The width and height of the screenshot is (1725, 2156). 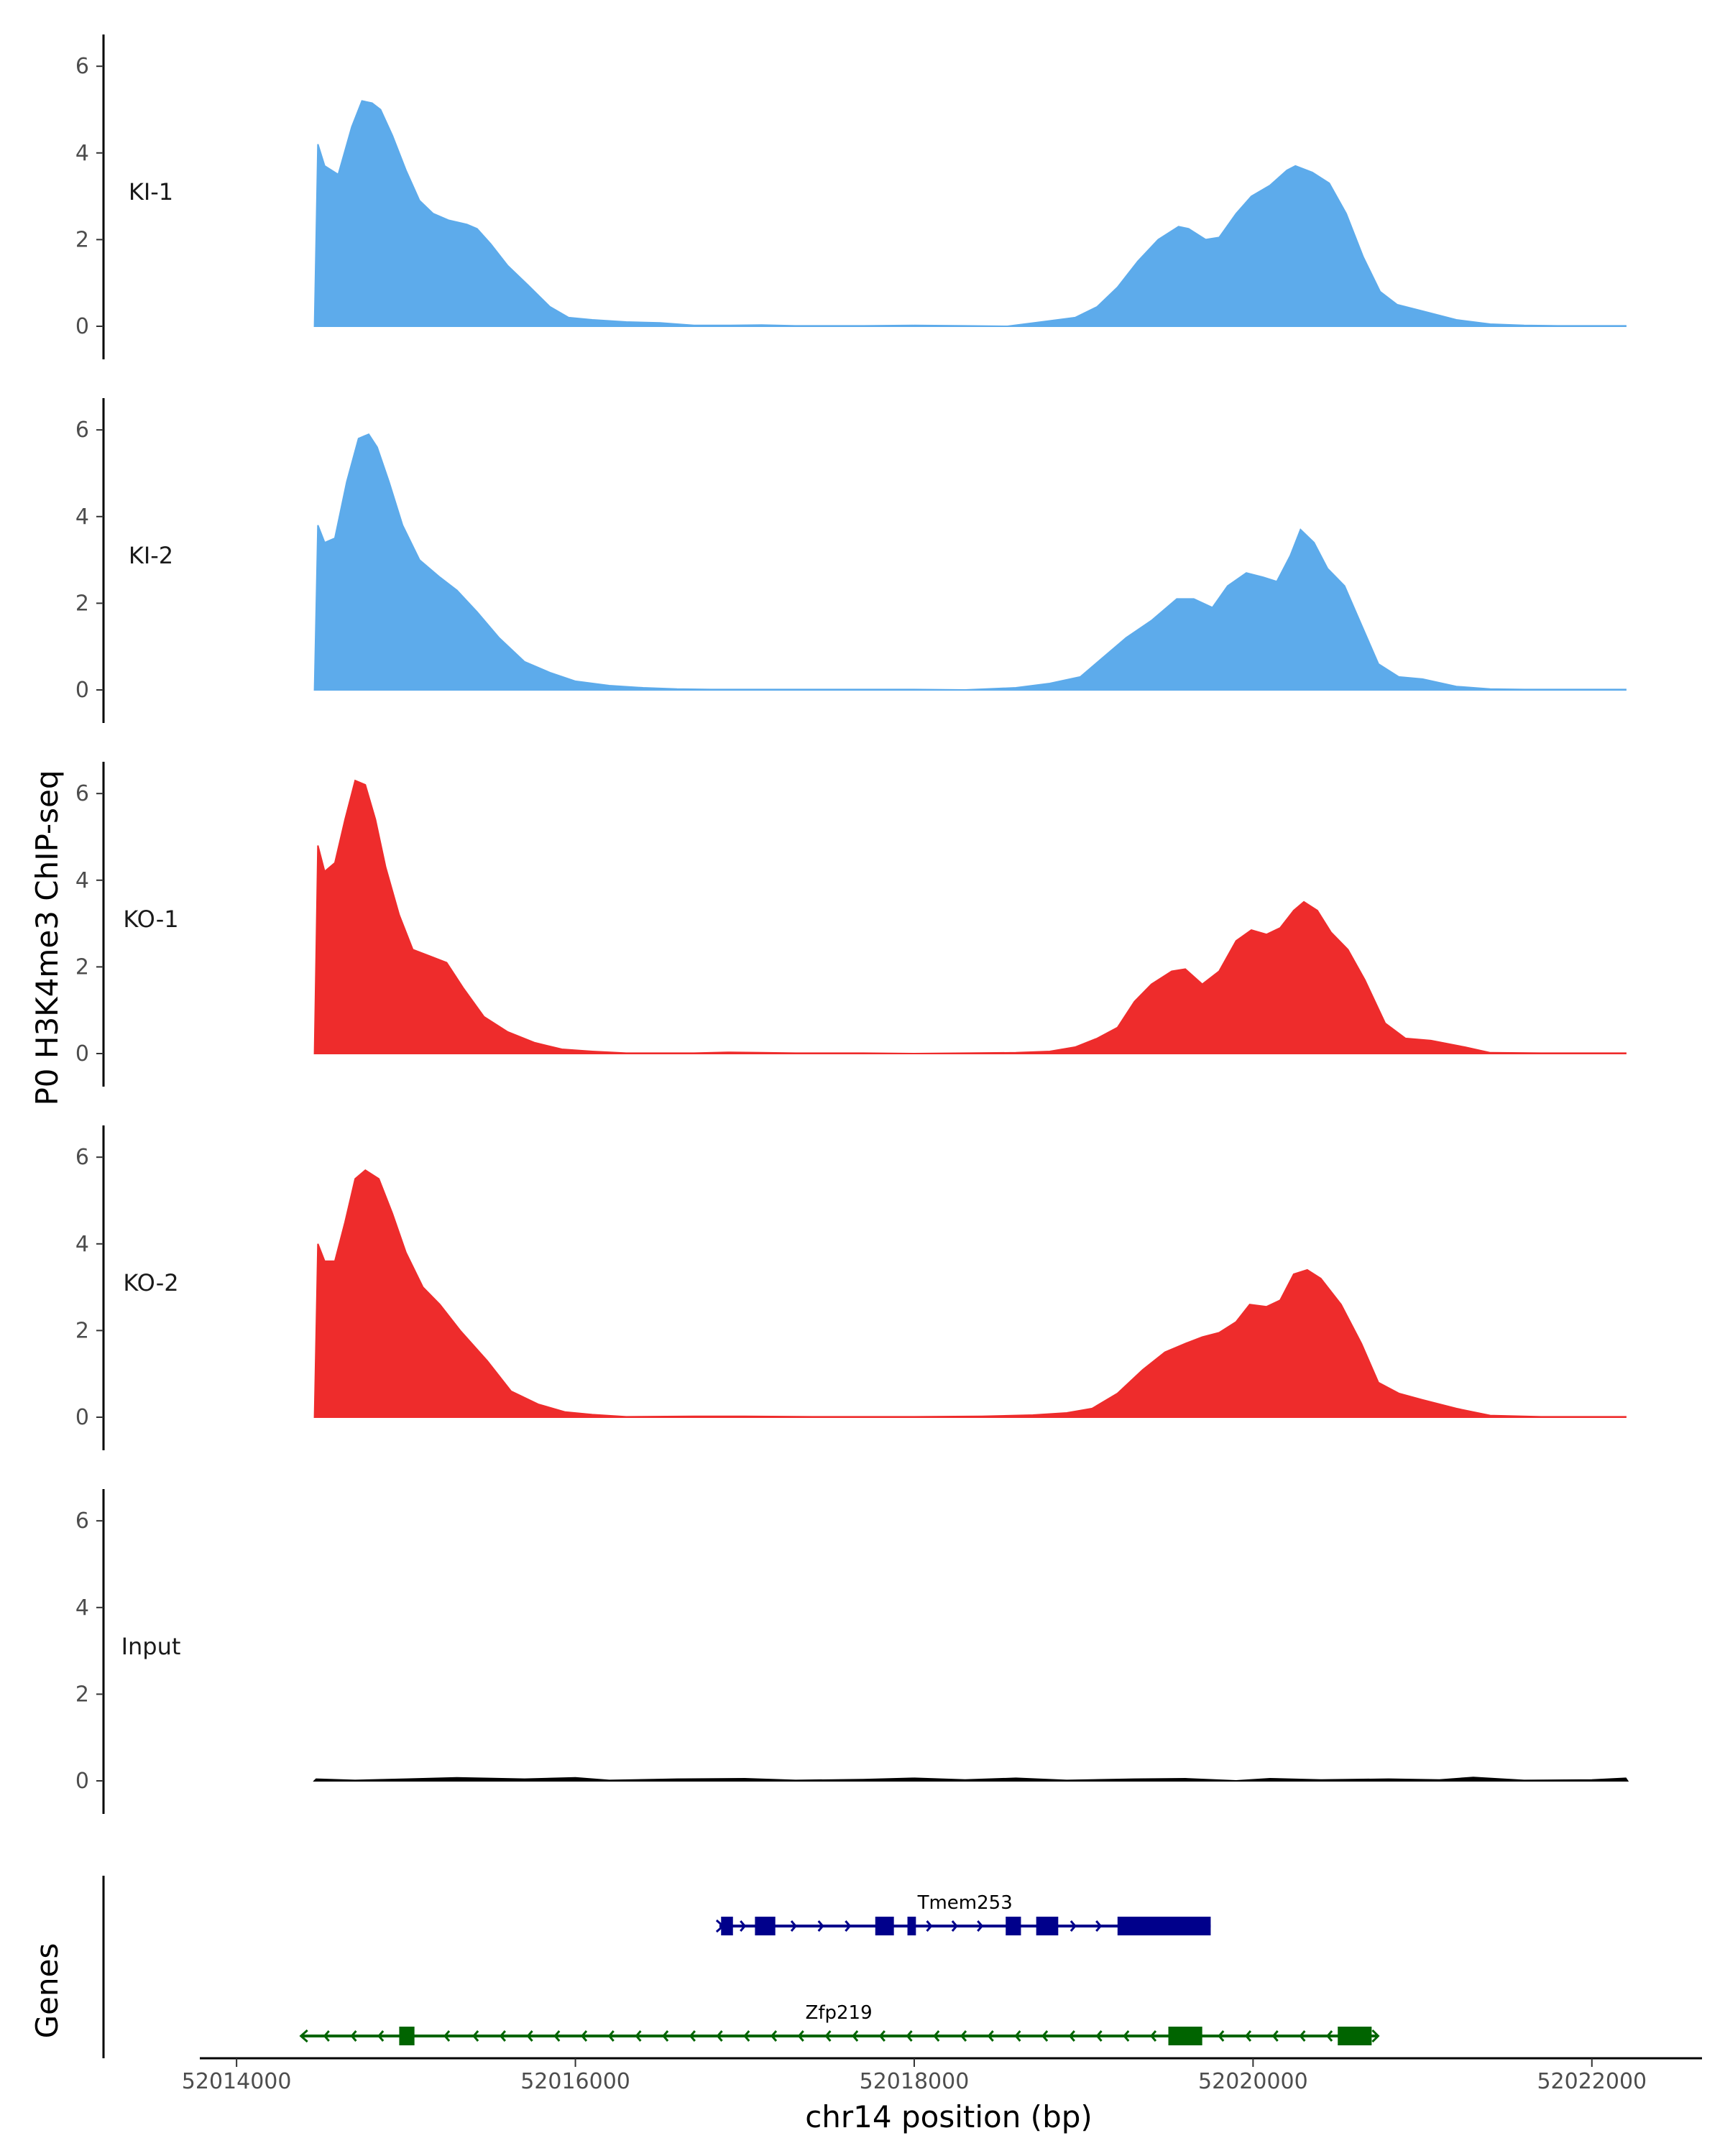 I want to click on track-panel-ki-2: 0 2 4 6 KI-2, so click(x=851, y=560).